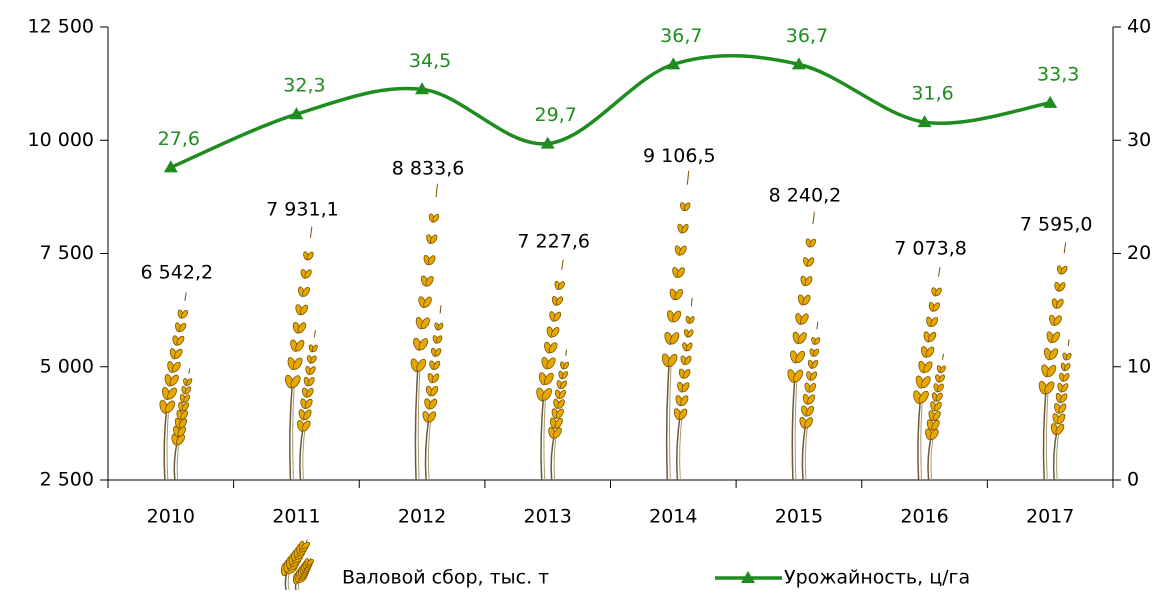  I want to click on y-tick-label: 2 500, so click(67, 480).